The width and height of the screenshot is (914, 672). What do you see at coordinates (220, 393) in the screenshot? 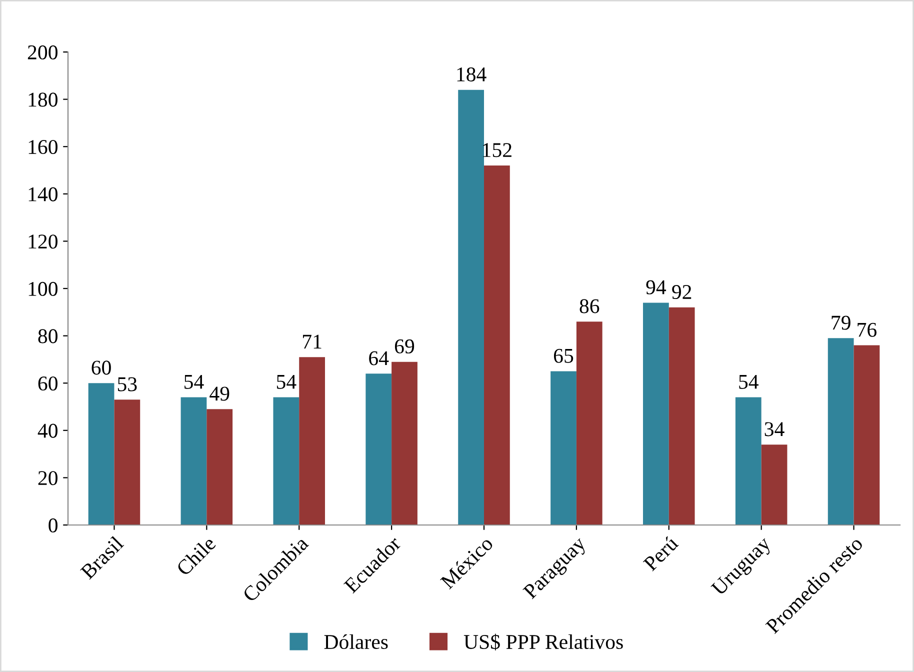
I see `data-label: 49` at bounding box center [220, 393].